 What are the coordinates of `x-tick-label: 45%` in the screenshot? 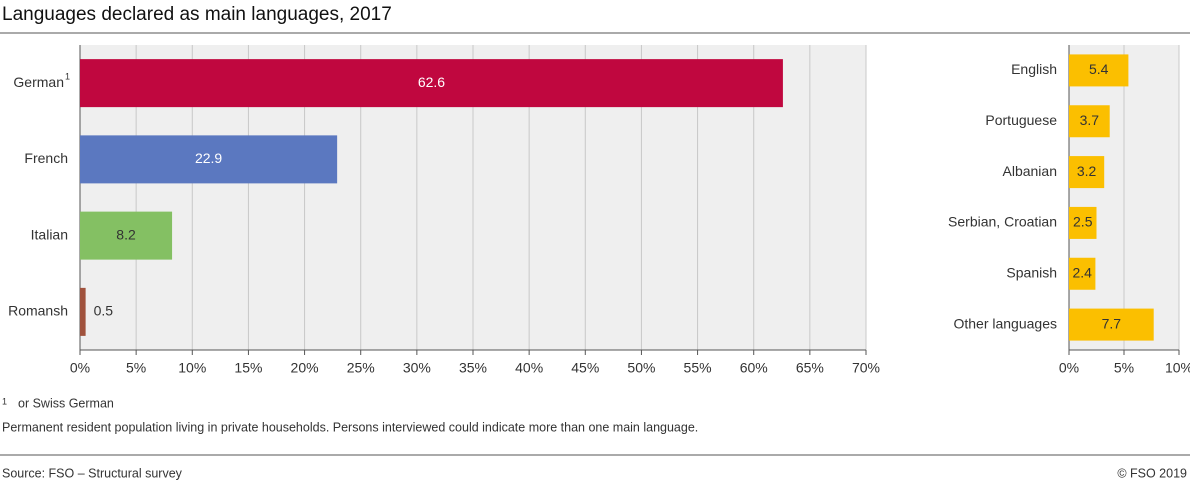 It's located at (585, 368).